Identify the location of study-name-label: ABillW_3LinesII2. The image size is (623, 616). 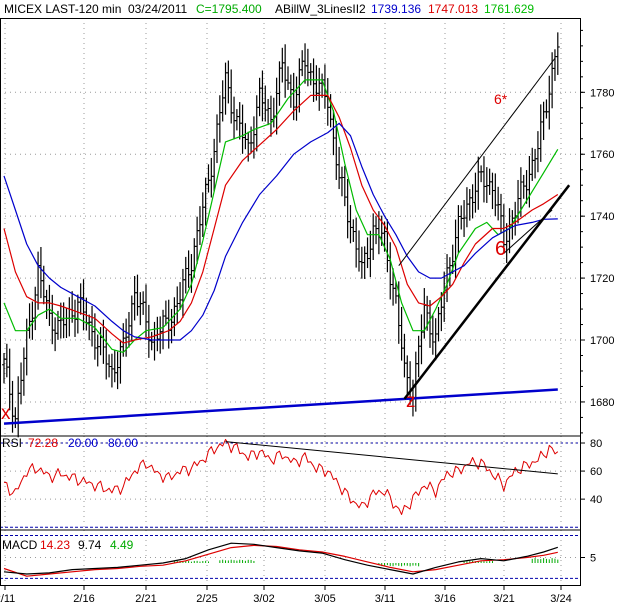
(320, 9).